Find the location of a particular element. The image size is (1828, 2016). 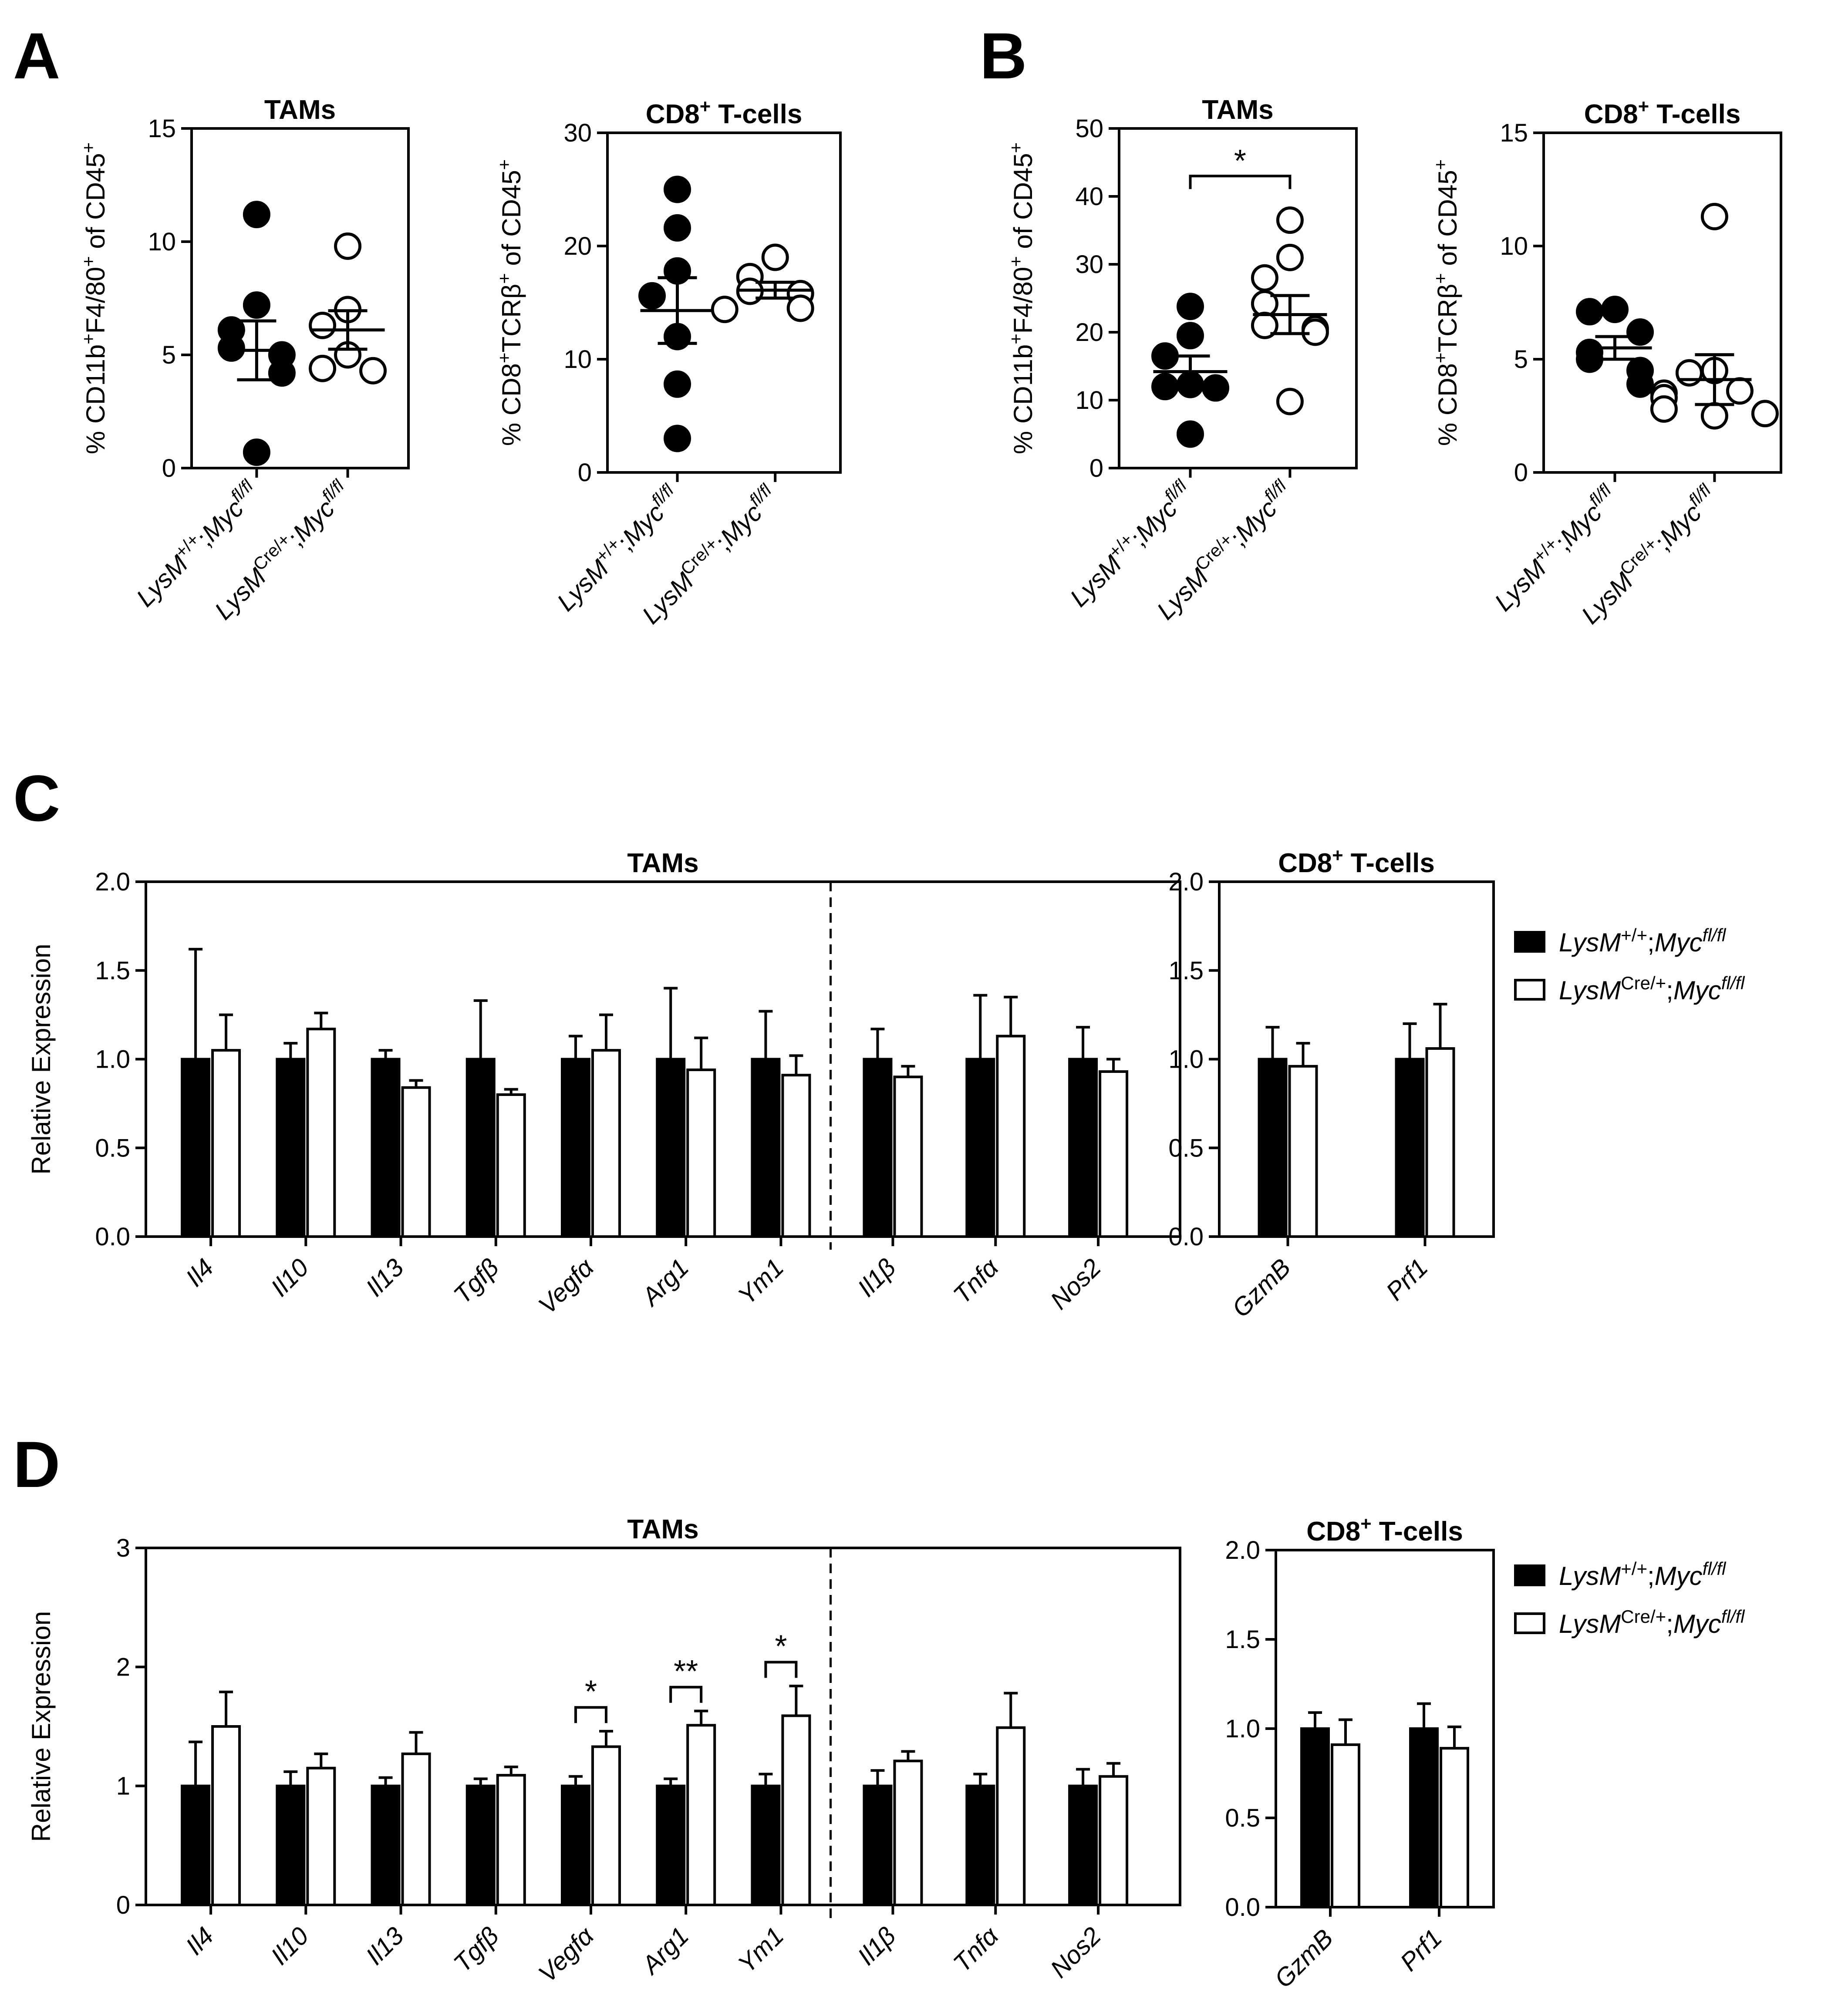

c-tams-axes: 0.0 0.5 1.0 1.5 2.0 is located at coordinates (638, 1059).